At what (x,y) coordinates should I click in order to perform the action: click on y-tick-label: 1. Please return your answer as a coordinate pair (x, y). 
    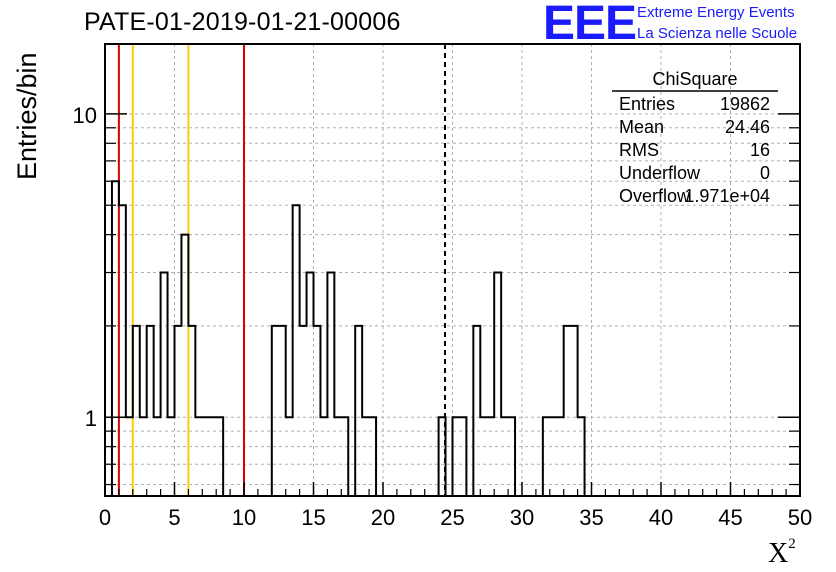
    Looking at the image, I should click on (91, 418).